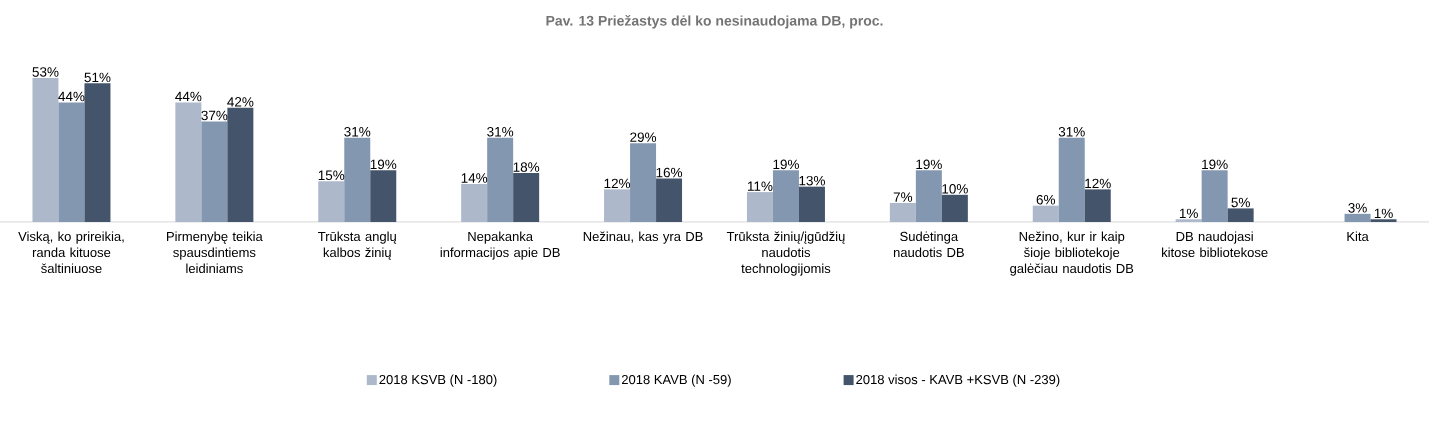  I want to click on x-tick-label: Nežino, kur ir kaip šioje bibliotekoje galėčiau naudotis DB, so click(1072, 253).